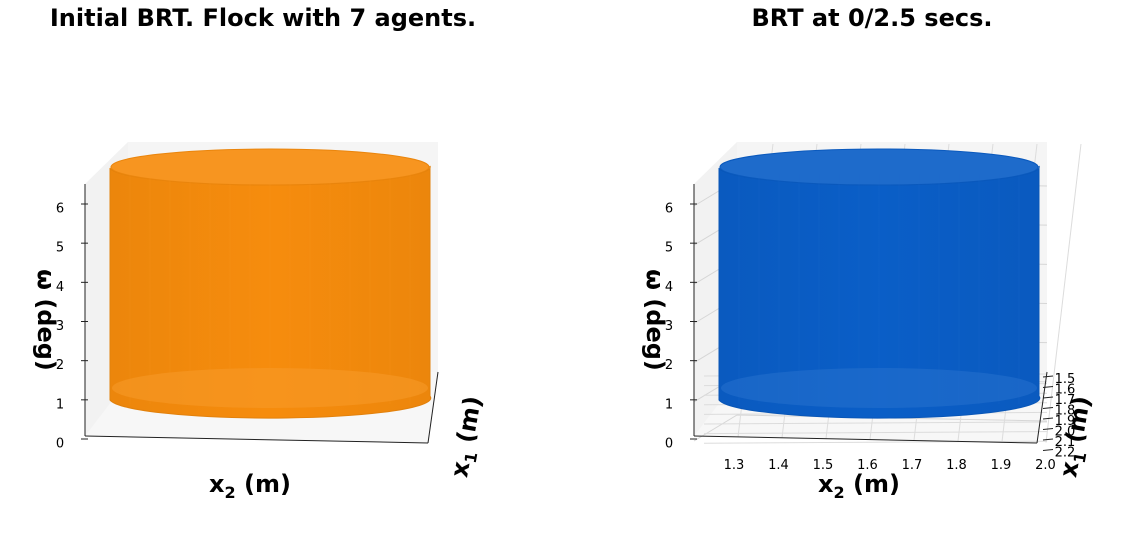  Describe the element at coordinates (60, 248) in the screenshot. I see `chart-1-z-tick-label-5: 5` at that location.